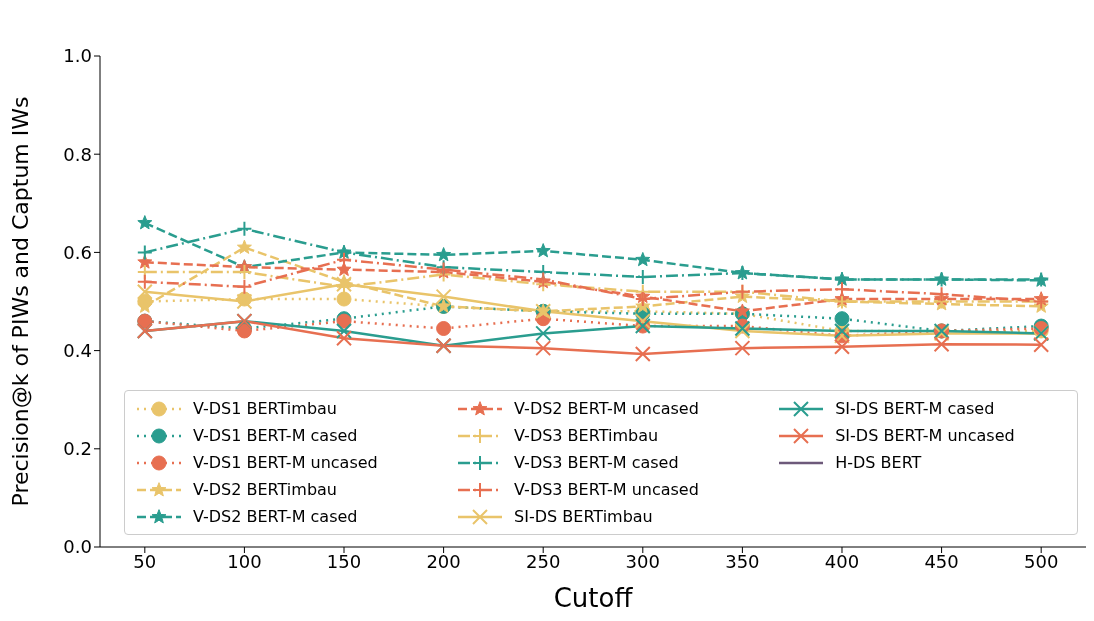 The image size is (1094, 621). Describe the element at coordinates (77, 56) in the screenshot. I see `y-tick-label: 1.0` at that location.